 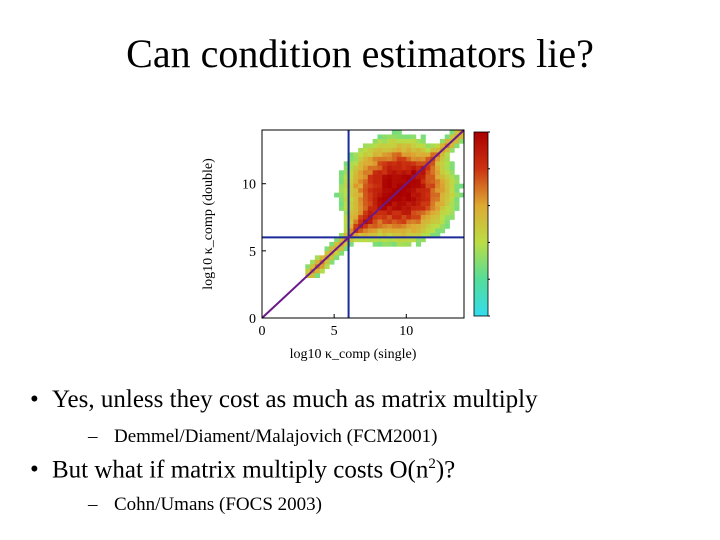 What do you see at coordinates (252, 319) in the screenshot?
I see `y-tick-label: 0` at bounding box center [252, 319].